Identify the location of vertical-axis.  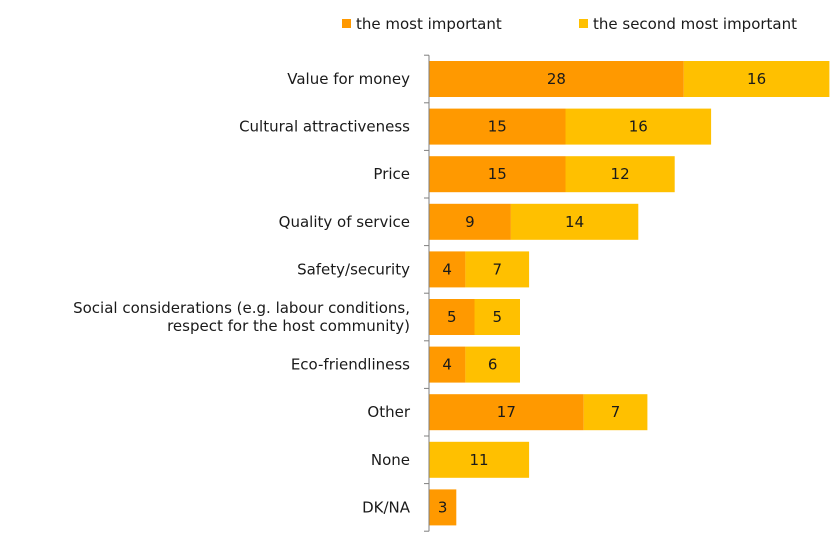
(427, 293).